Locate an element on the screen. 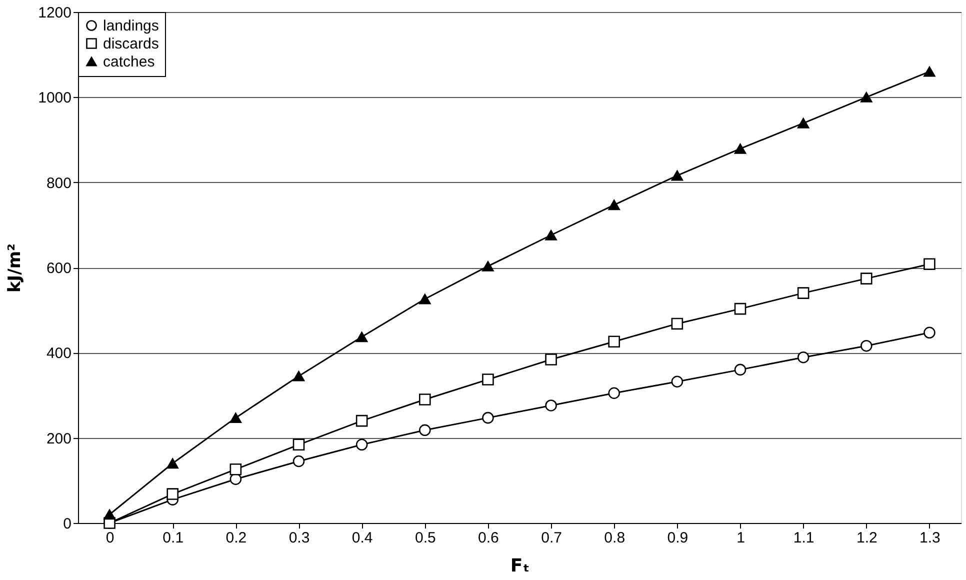 This screenshot has height=580, width=966. y-tick-label: 1000 is located at coordinates (55, 98).